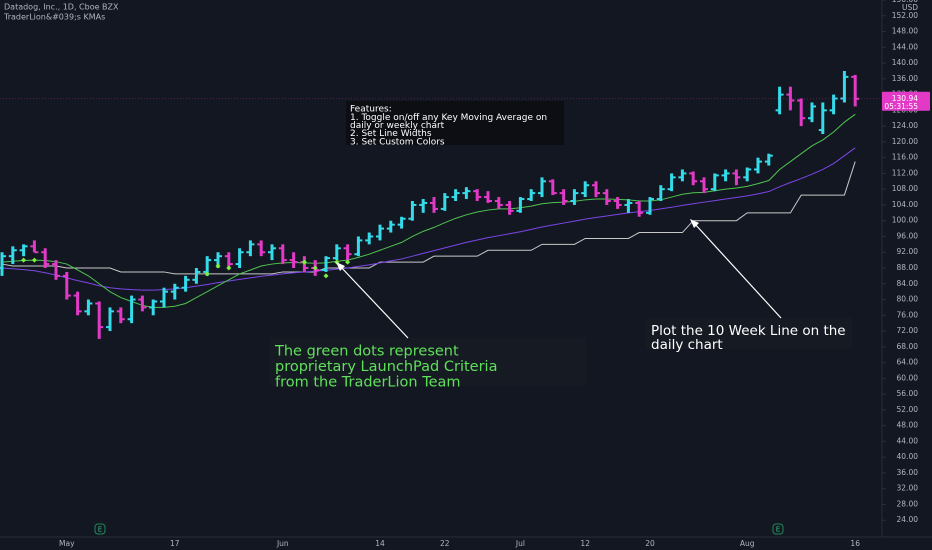  Describe the element at coordinates (366, 352) in the screenshot. I see `annotation-text: The green dots represent` at that location.